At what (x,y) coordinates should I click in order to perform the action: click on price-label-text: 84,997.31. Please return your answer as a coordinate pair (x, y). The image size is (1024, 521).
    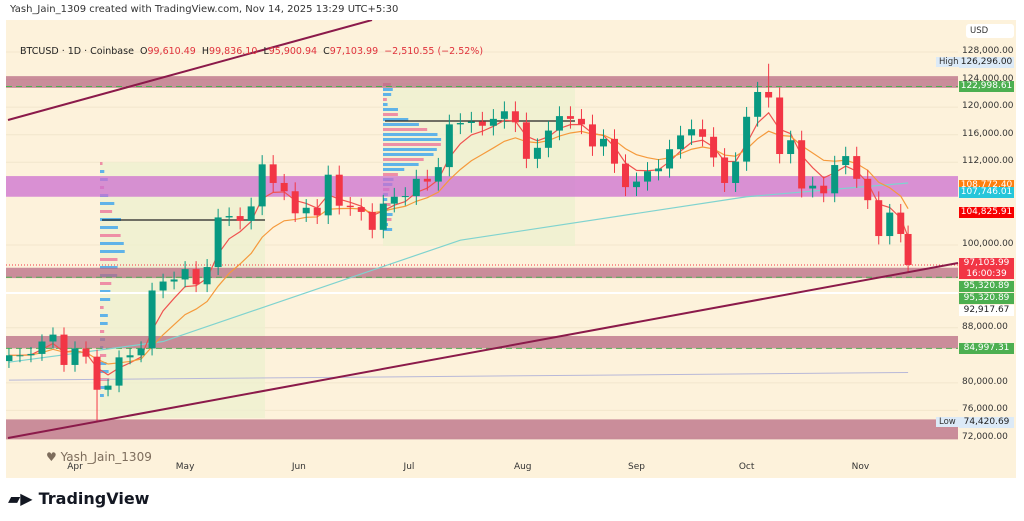
    Looking at the image, I should click on (986, 348).